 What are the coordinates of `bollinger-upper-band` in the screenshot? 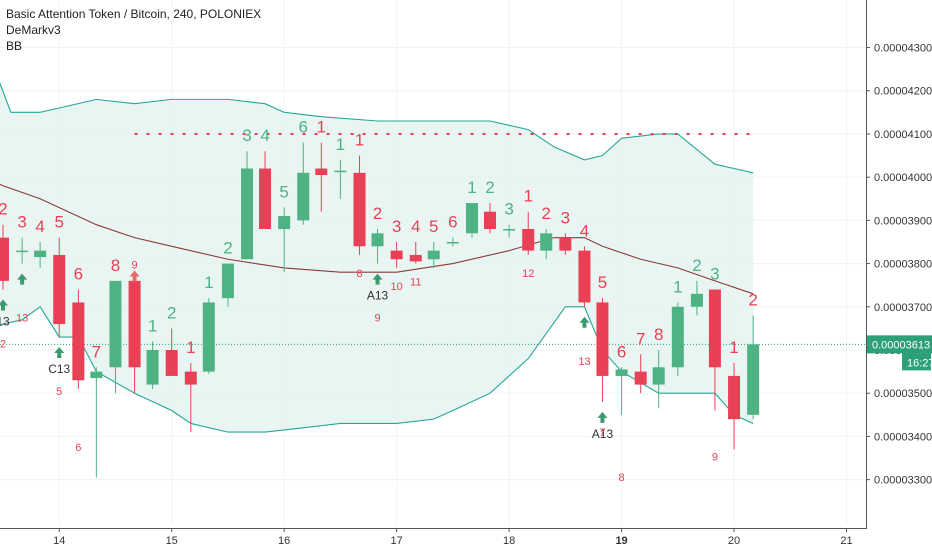 It's located at (377, 127).